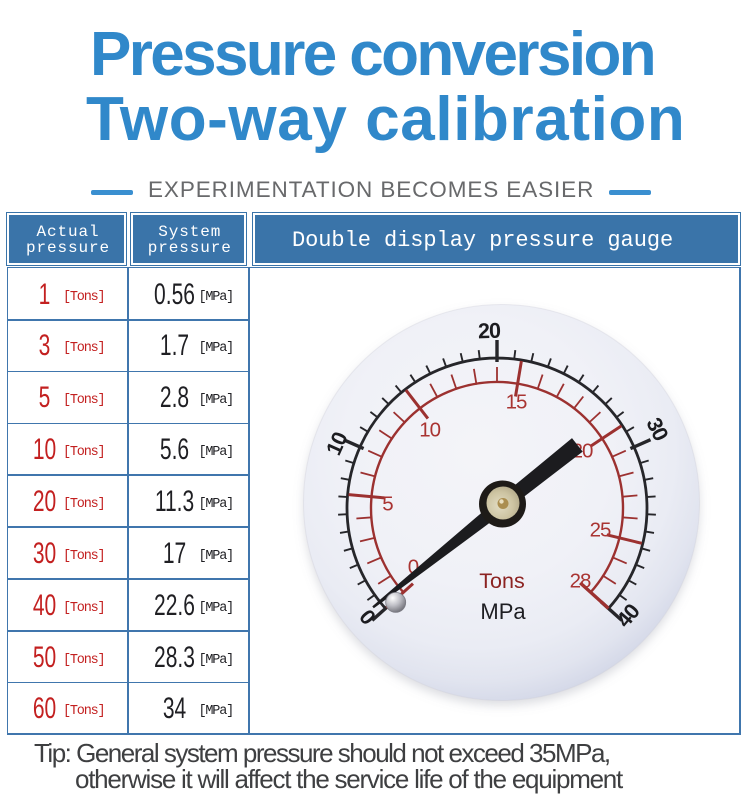  I want to click on svg-text: MPa, so click(503, 611).